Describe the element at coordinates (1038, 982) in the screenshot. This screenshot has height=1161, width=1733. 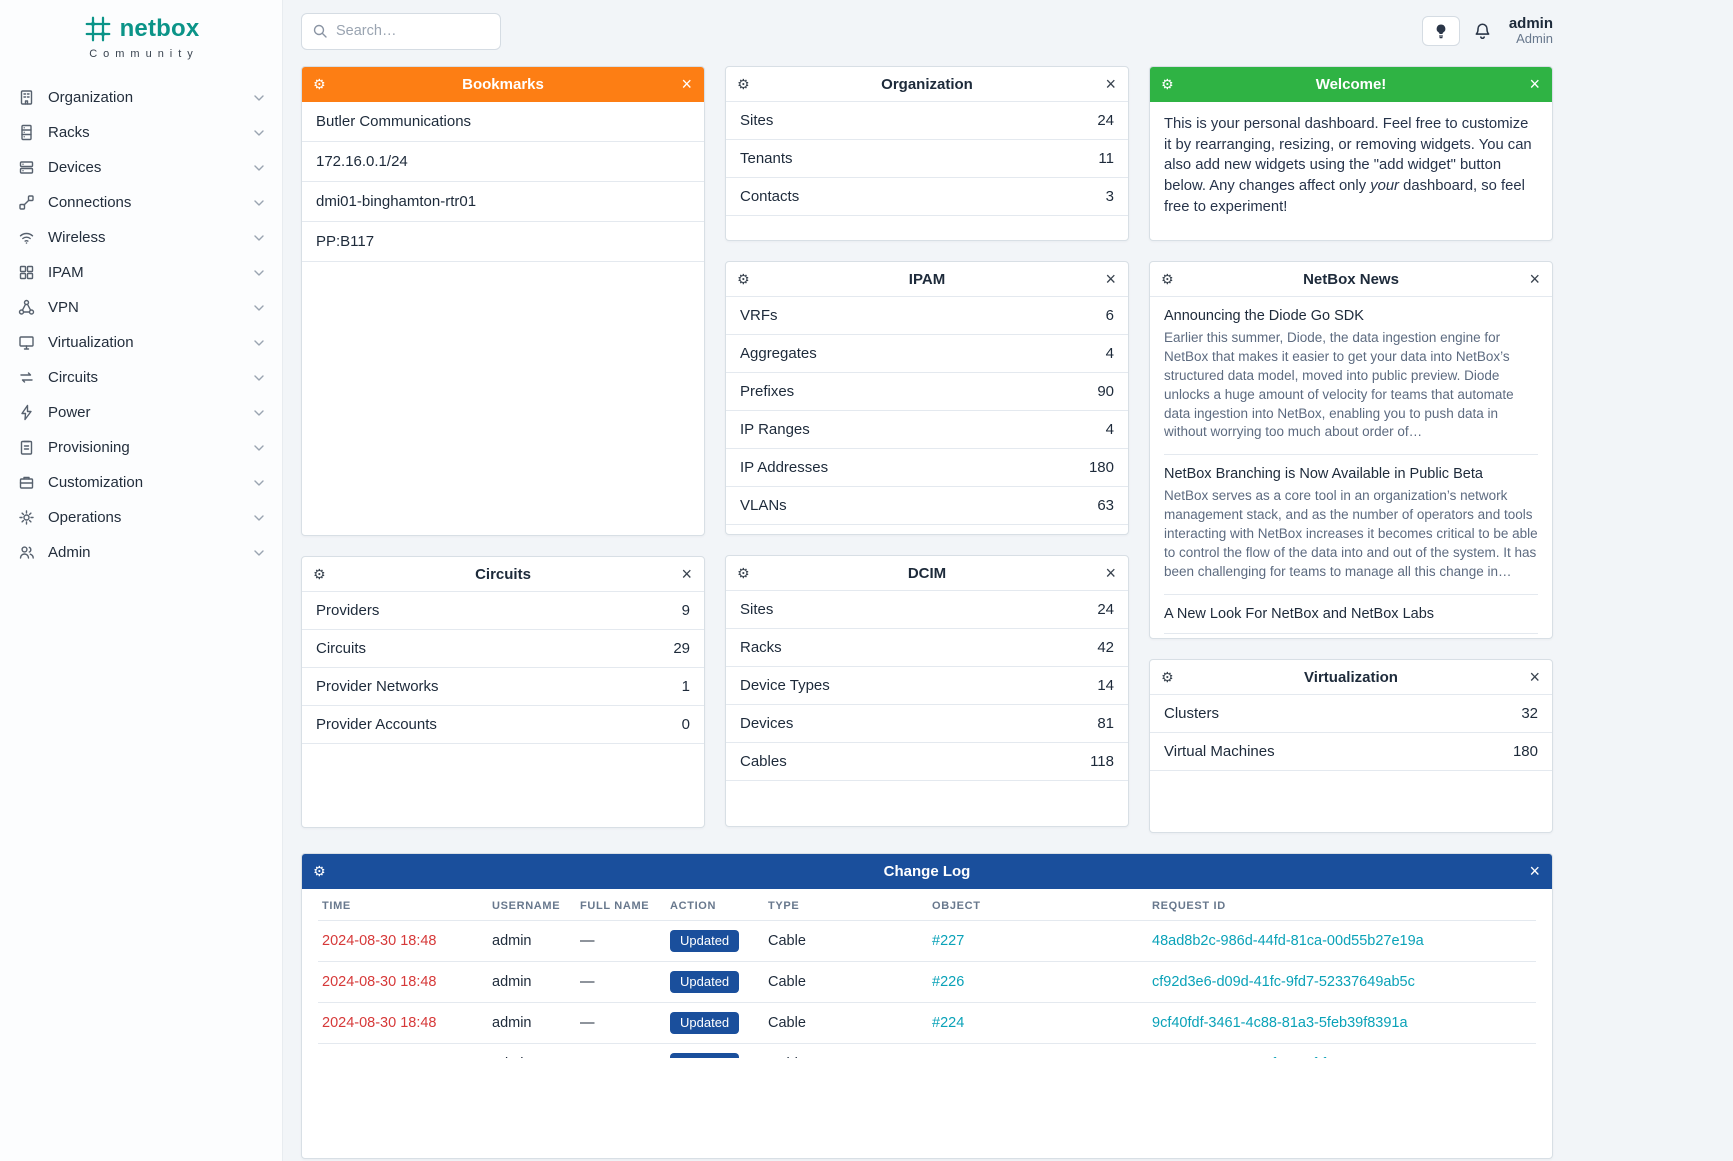
I see `cell-object: #226` at that location.